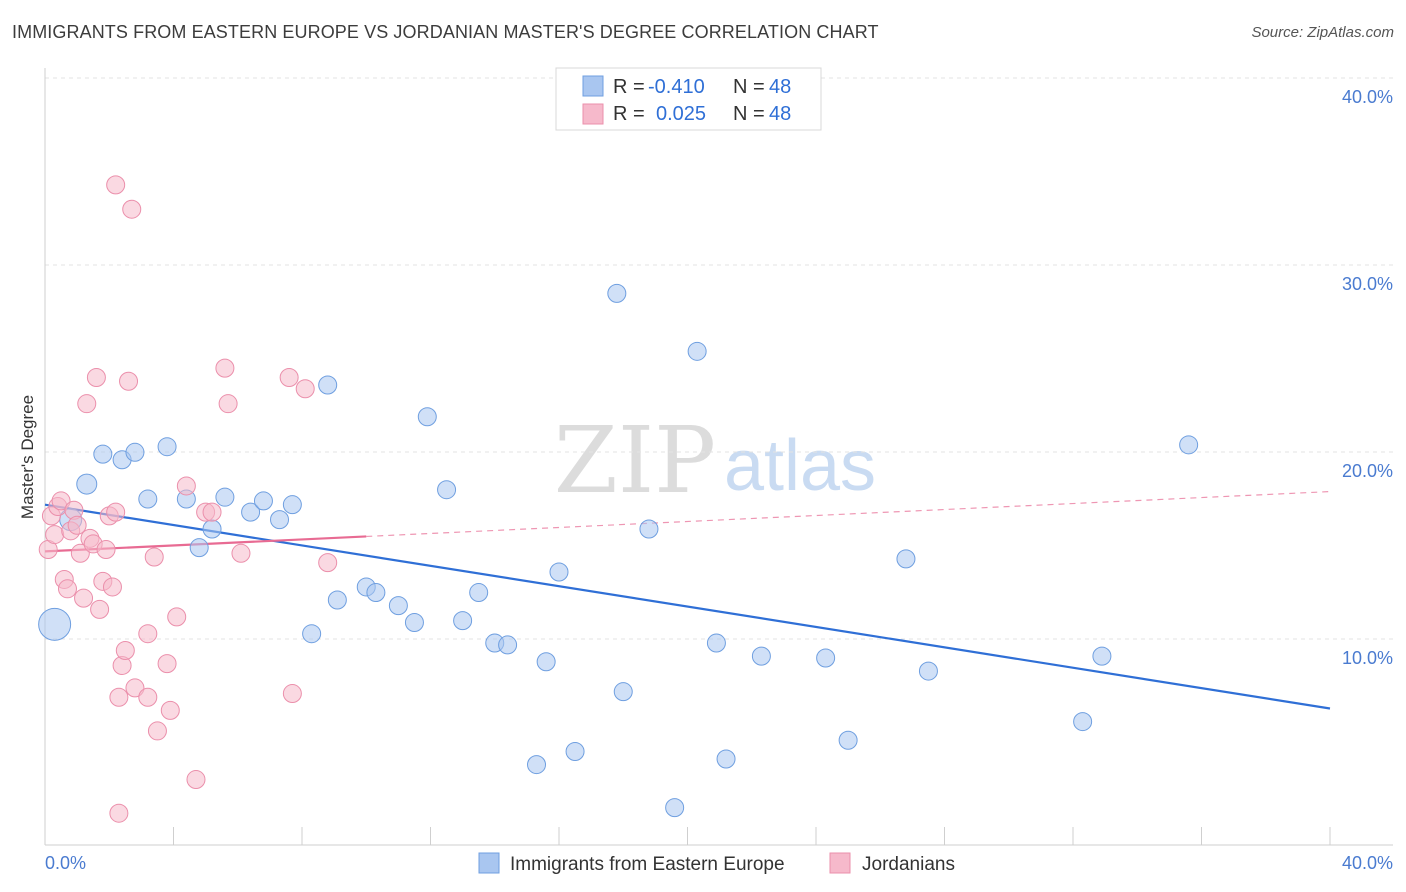 The height and width of the screenshot is (892, 1406). I want to click on legend-stats: R = -0.410 N = 48 R = 0.025 N = 48, so click(688, 99).